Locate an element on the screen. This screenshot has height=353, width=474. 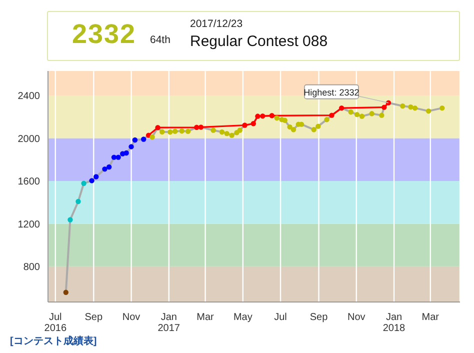
x-tick-label: Jul is located at coordinates (280, 317).